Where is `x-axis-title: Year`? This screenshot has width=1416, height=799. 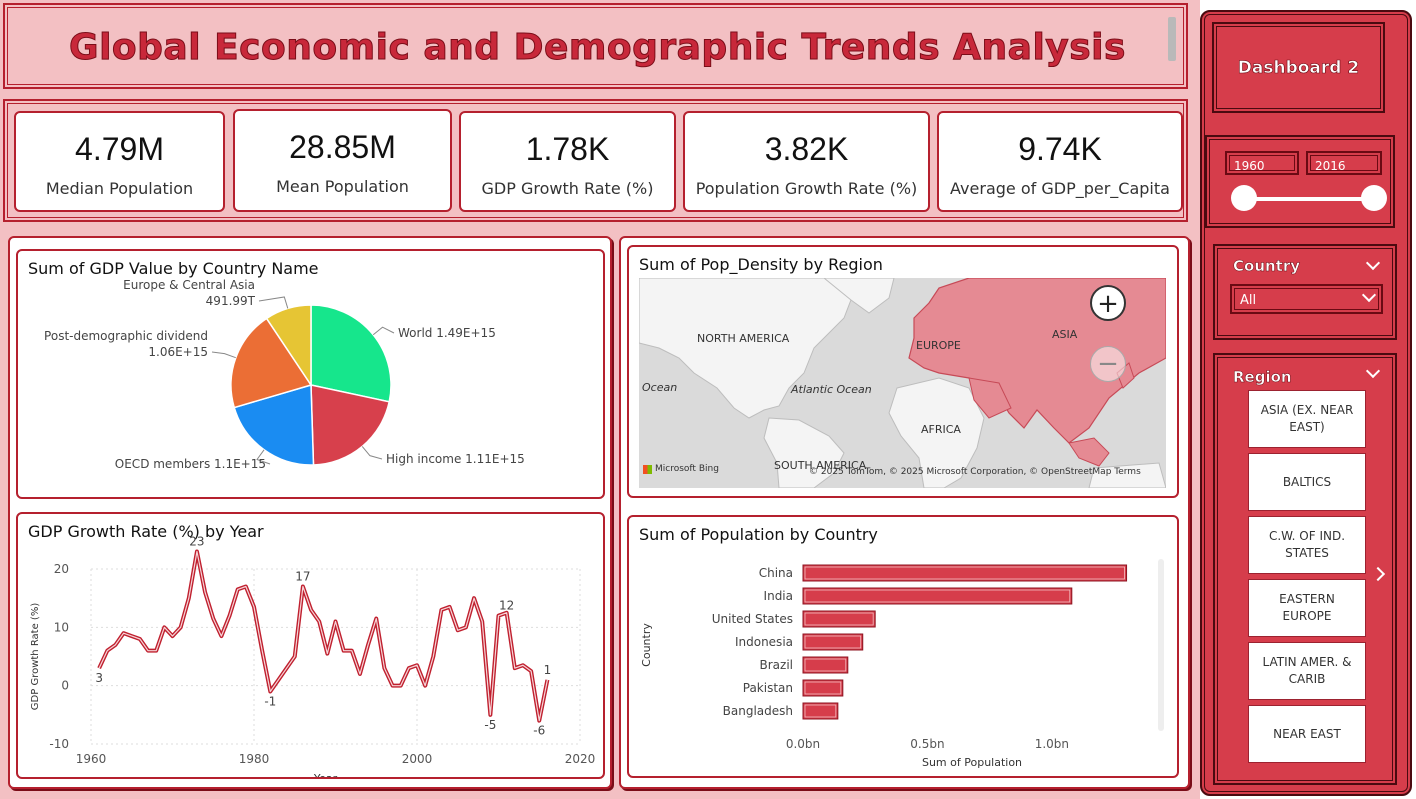
x-axis-title: Year is located at coordinates (325, 774).